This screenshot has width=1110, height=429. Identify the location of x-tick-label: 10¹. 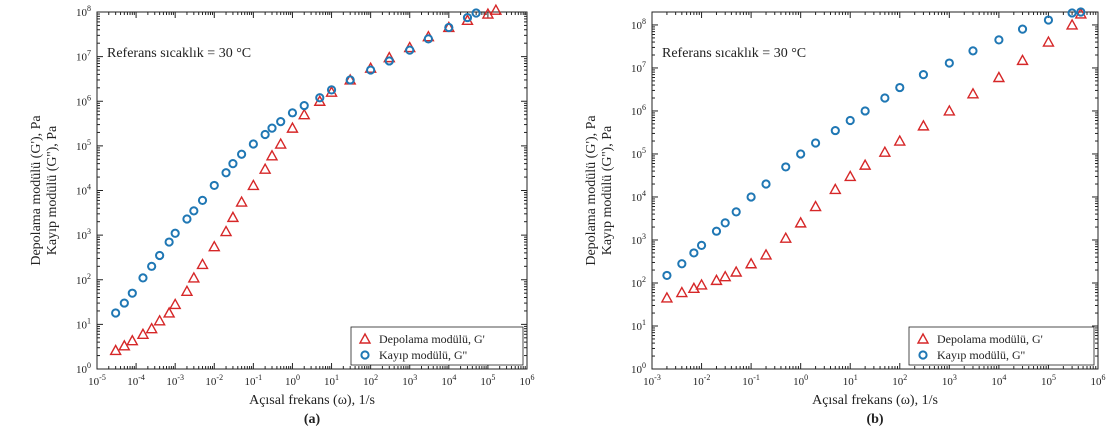
(331, 380).